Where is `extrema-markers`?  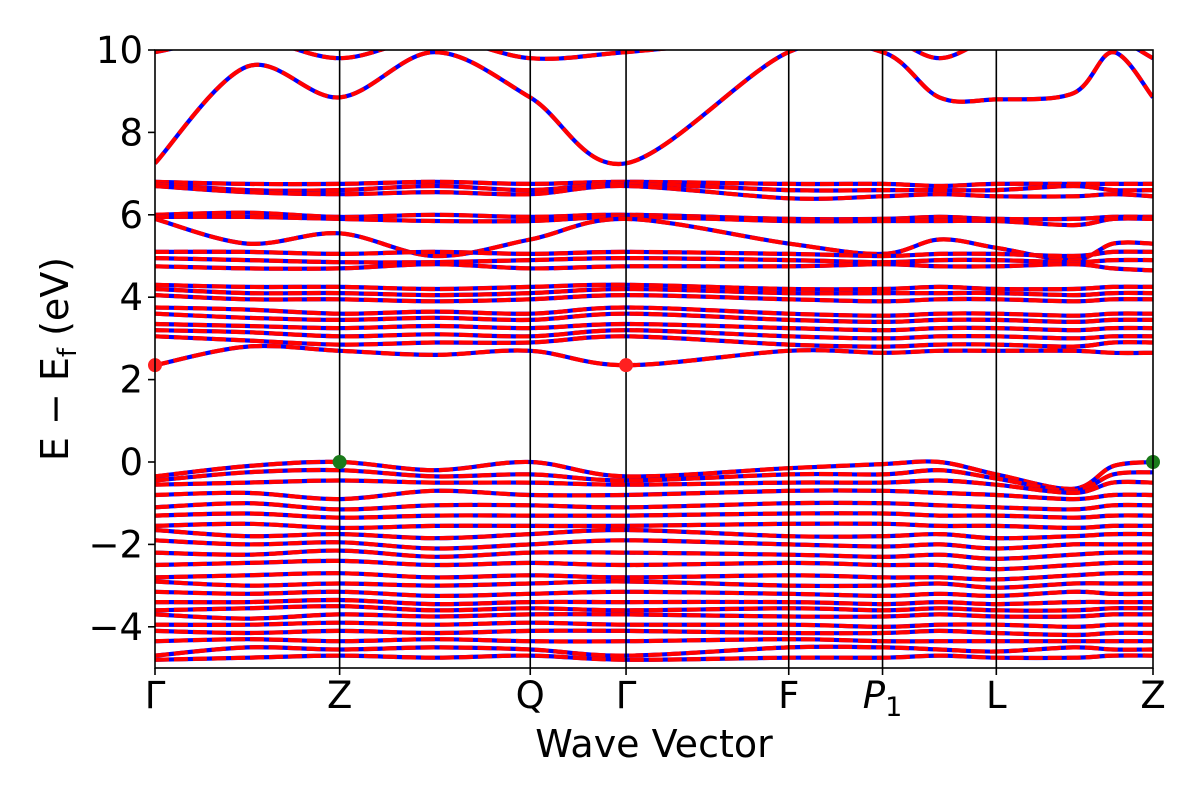 extrema-markers is located at coordinates (654, 413).